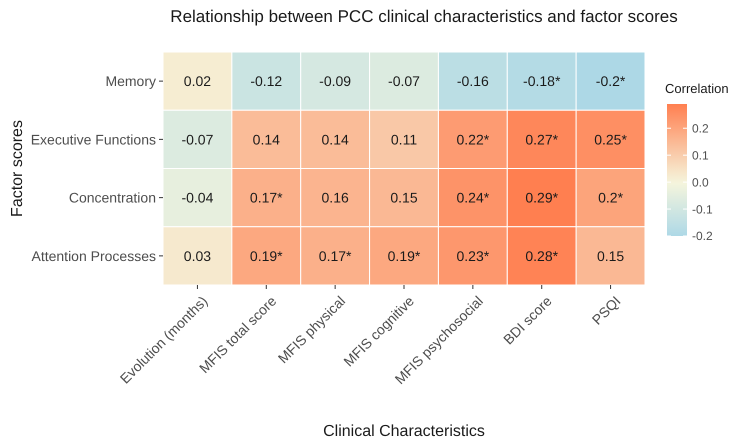  Describe the element at coordinates (542, 139) in the screenshot. I see `data-label: 0.27*` at that location.